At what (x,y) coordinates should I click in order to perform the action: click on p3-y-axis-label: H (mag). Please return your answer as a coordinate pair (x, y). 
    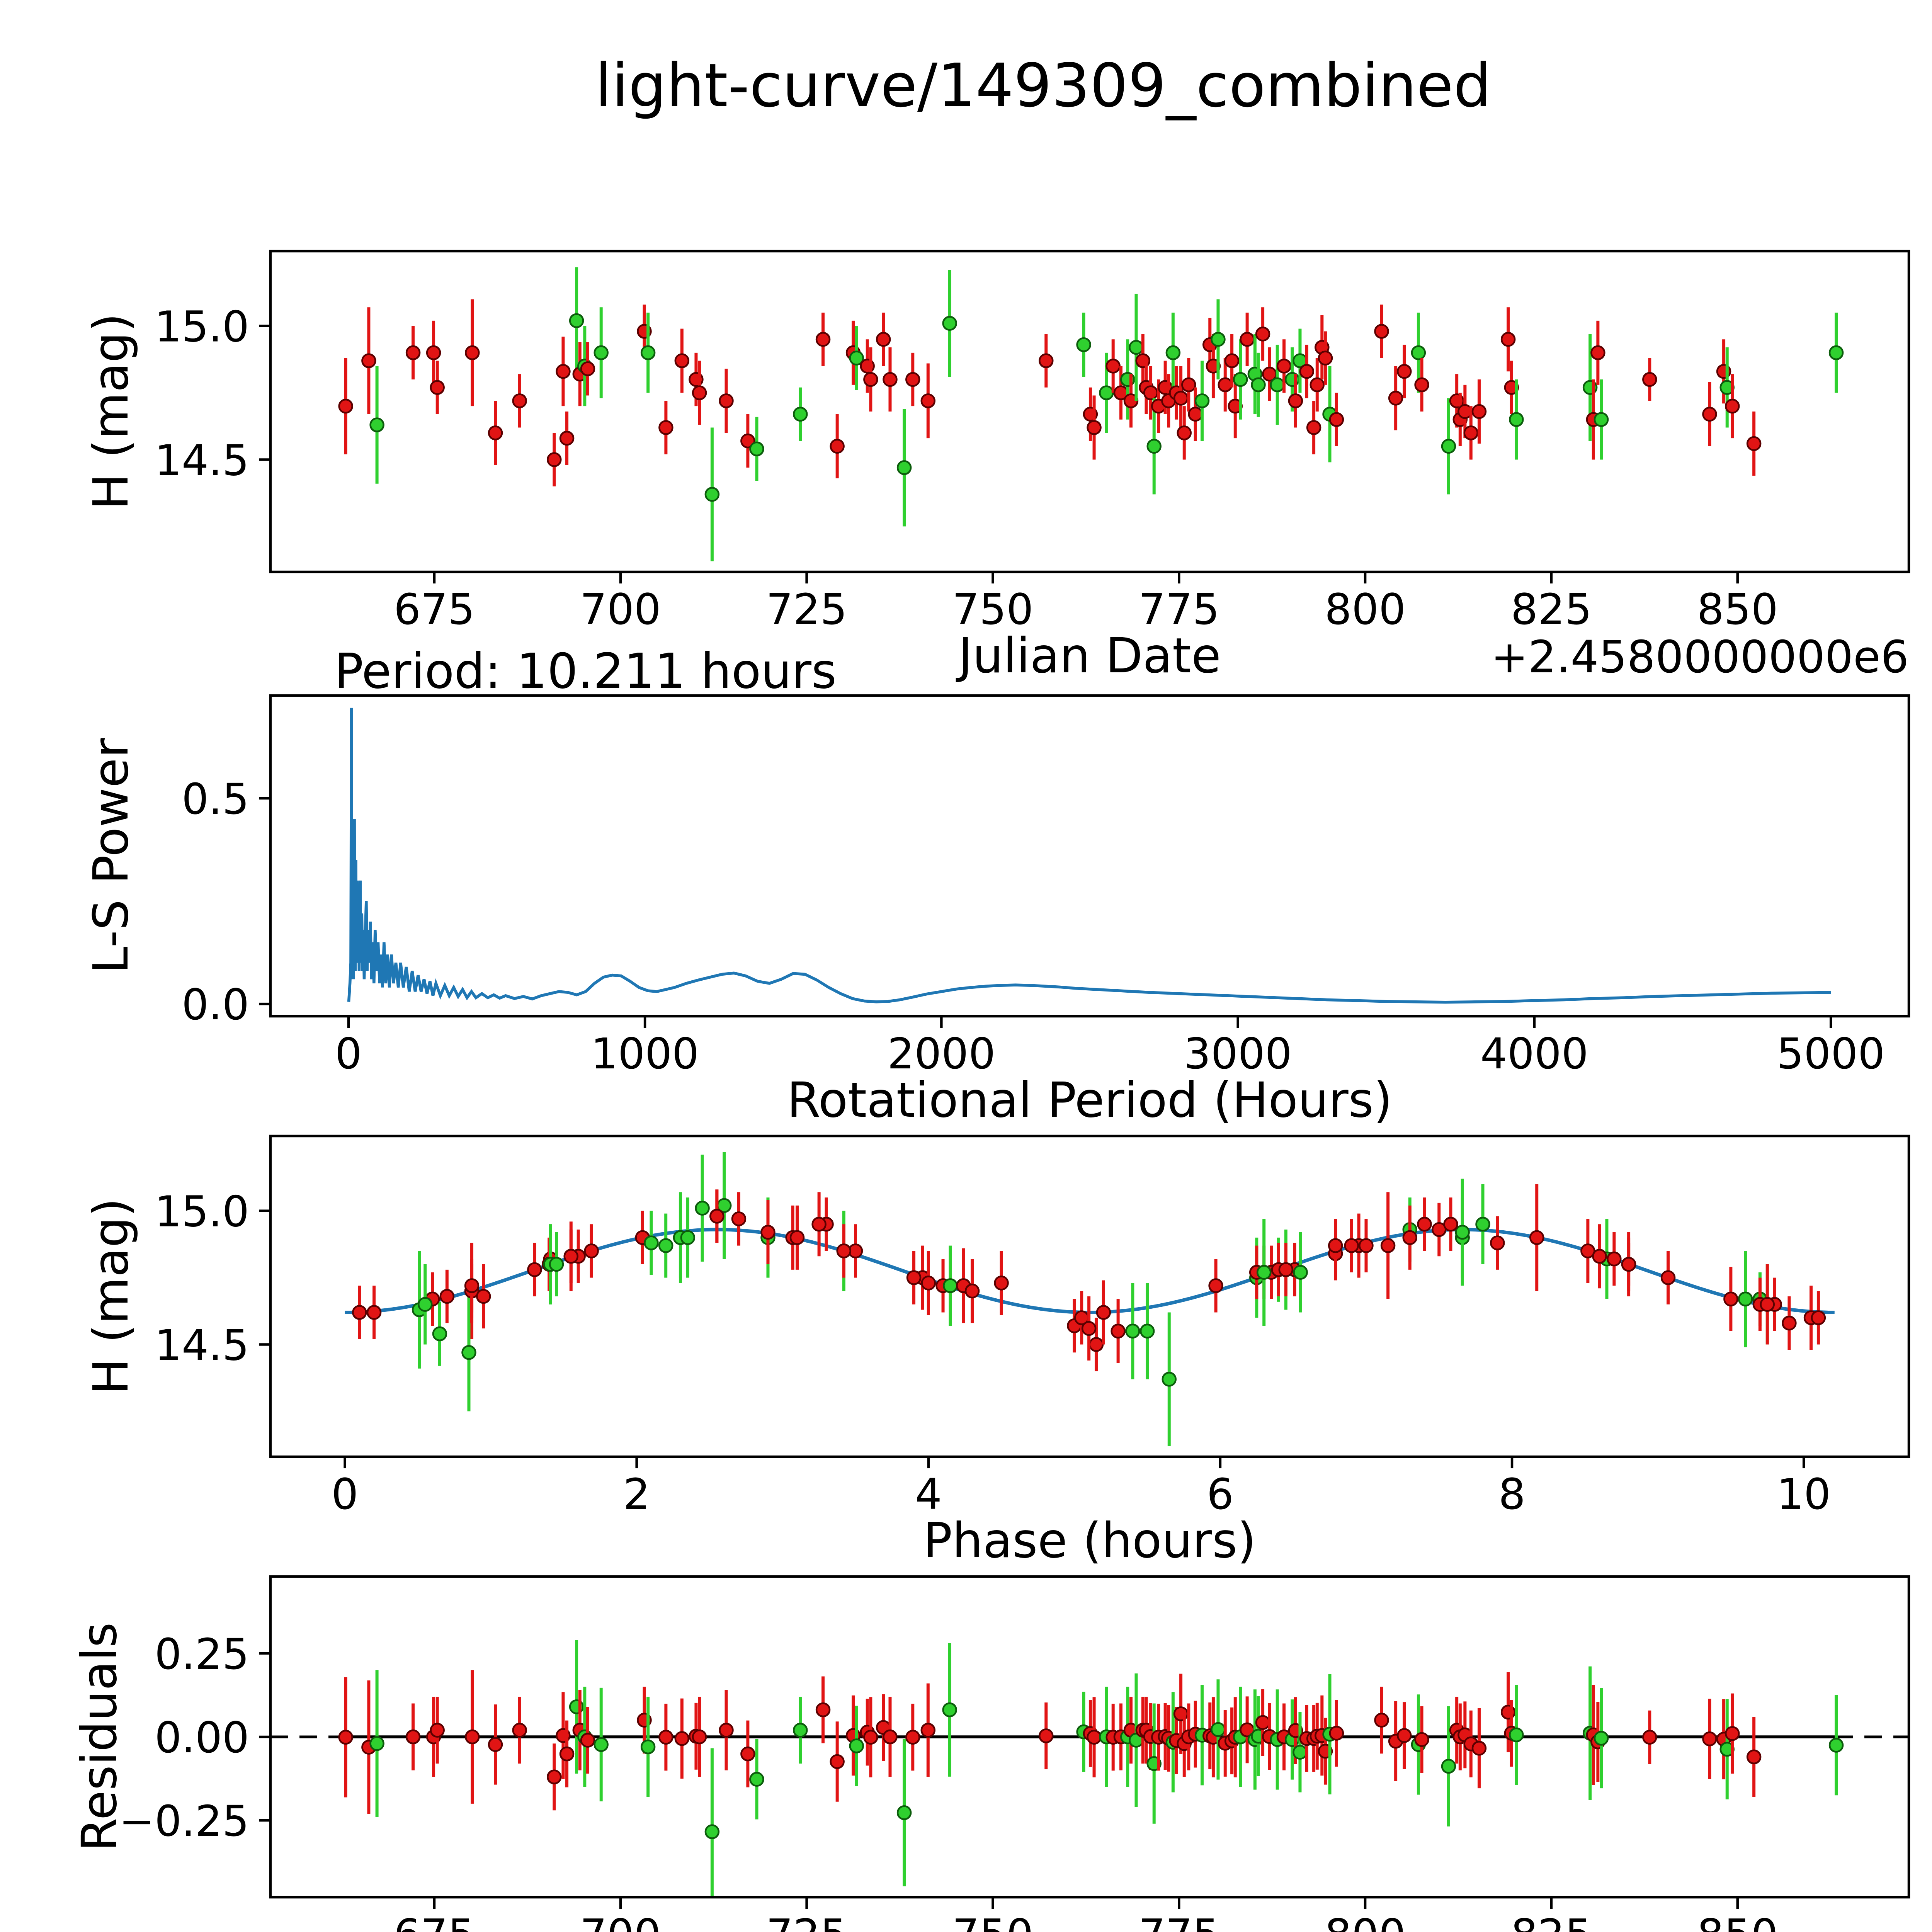
    Looking at the image, I should click on (111, 1297).